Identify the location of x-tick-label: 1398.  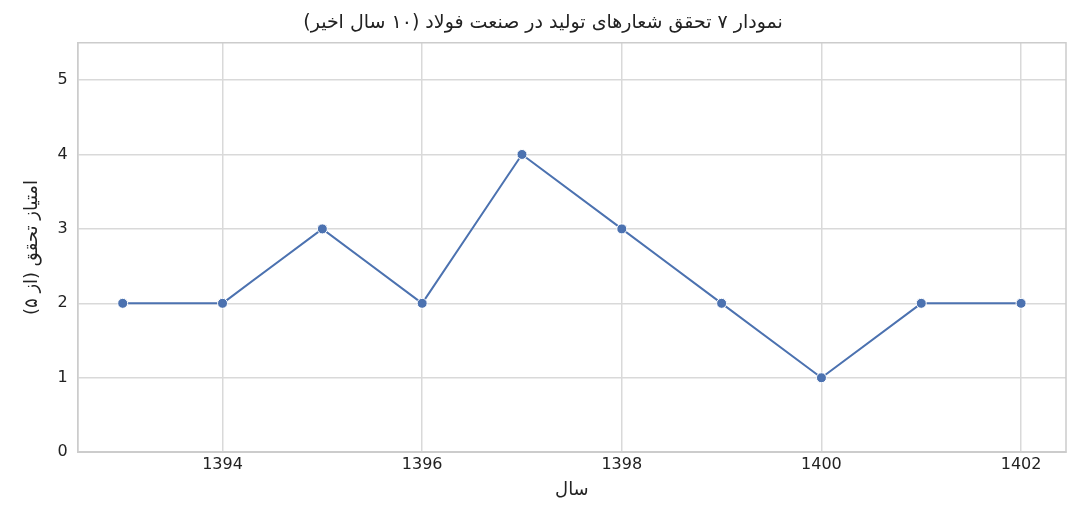
(622, 463).